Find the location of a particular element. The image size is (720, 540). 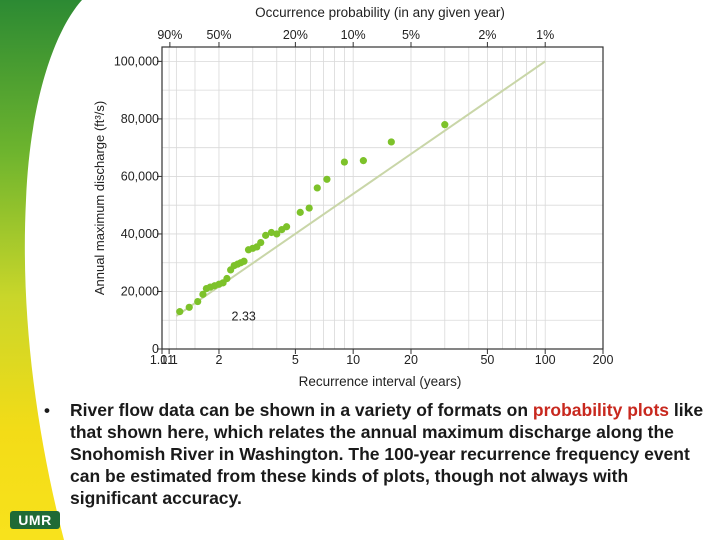

y-axis-label: Annual maximum discharge (ft³/s) is located at coordinates (99, 198).